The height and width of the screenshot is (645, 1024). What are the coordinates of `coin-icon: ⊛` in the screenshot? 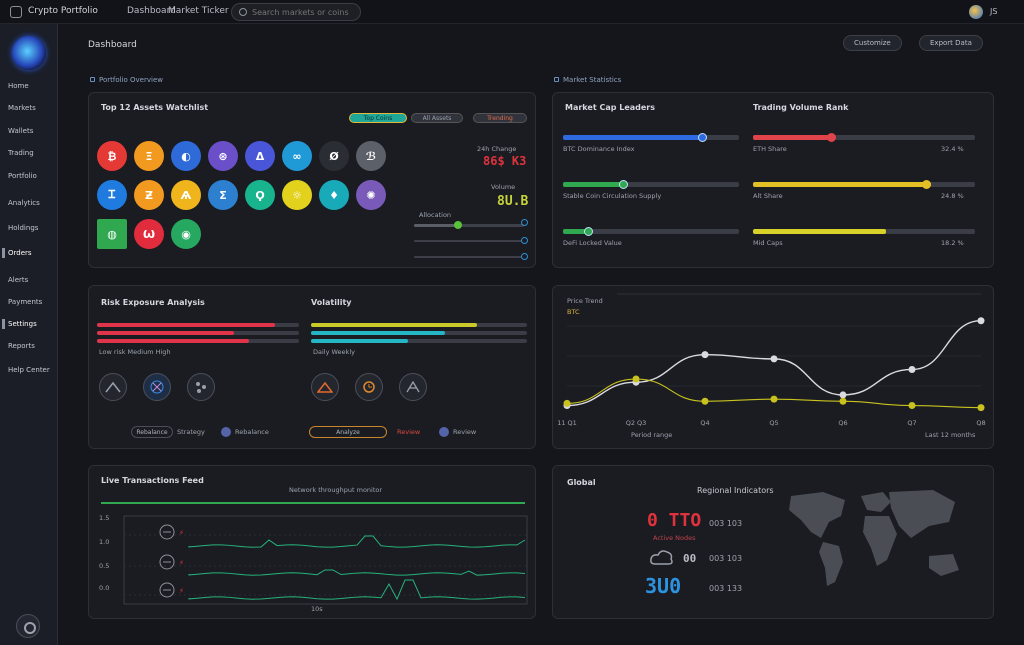 It's located at (223, 156).